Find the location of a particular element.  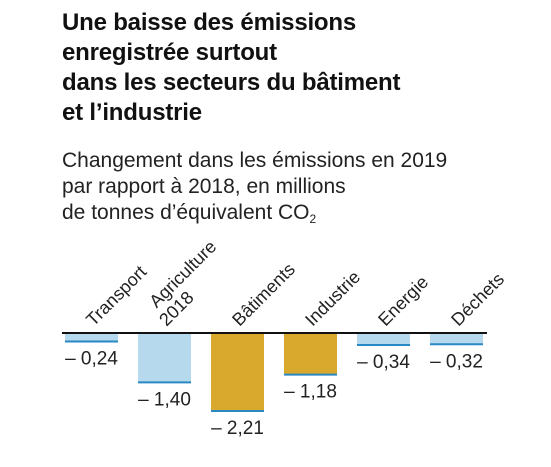

value-label-5: – 0,32 is located at coordinates (456, 361).